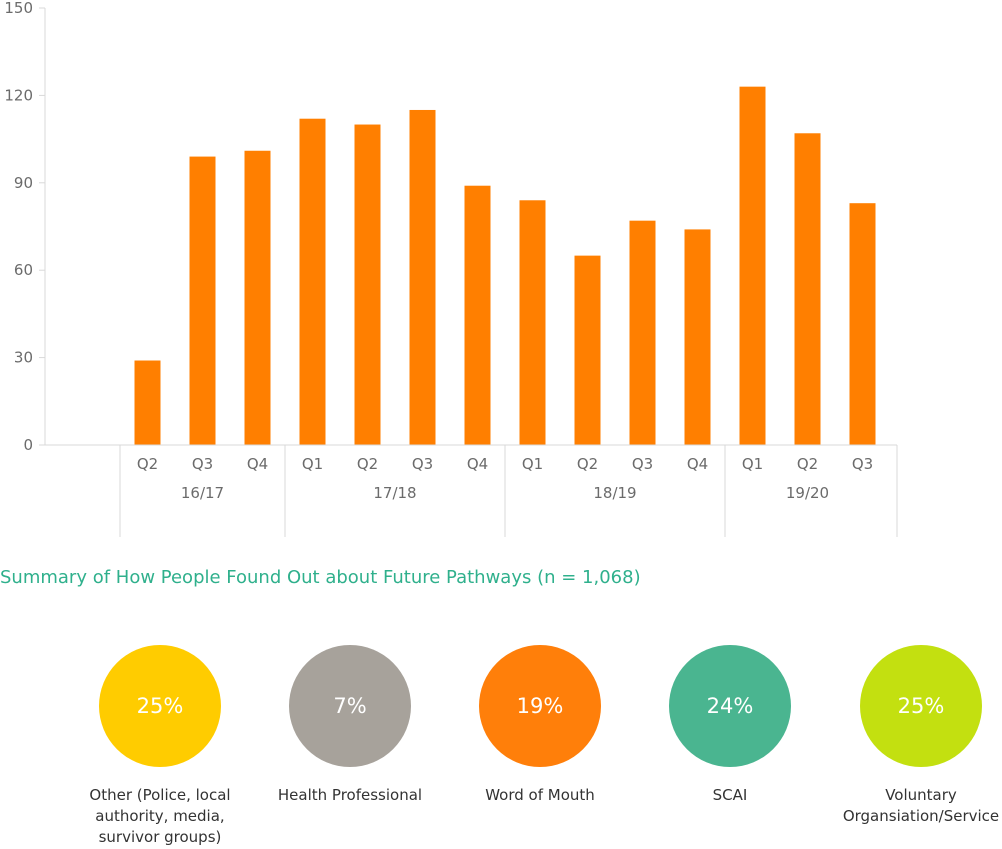 Image resolution: width=1002 pixels, height=849 pixels. Describe the element at coordinates (730, 795) in the screenshot. I see `circle-scai-label: SCAI` at that location.